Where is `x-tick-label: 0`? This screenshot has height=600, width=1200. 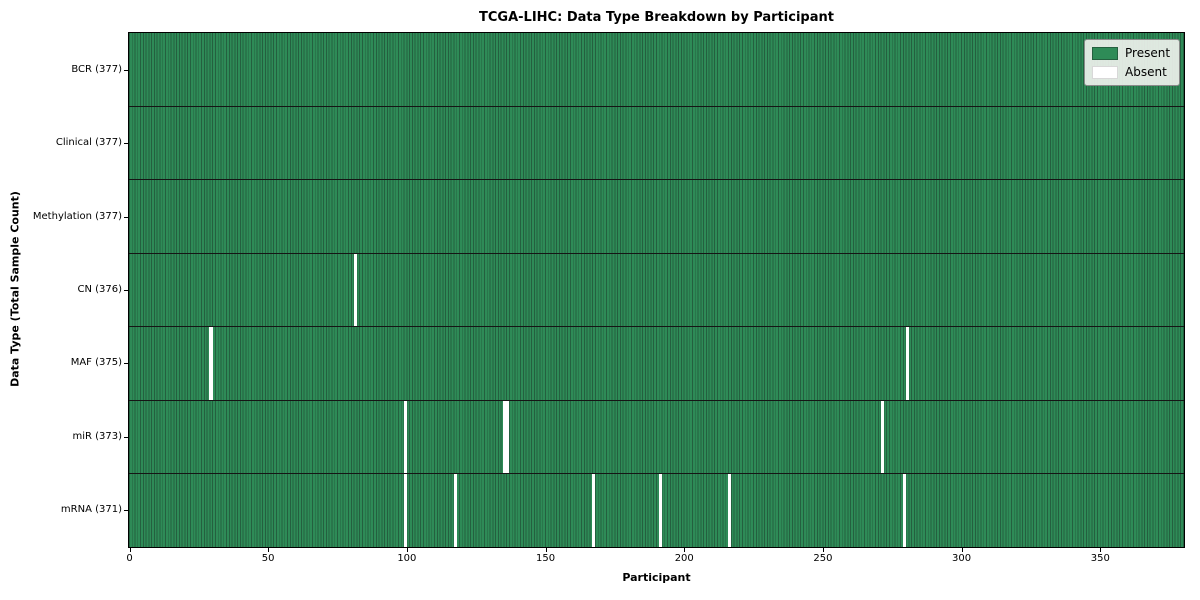 x-tick-label: 0 is located at coordinates (129, 558).